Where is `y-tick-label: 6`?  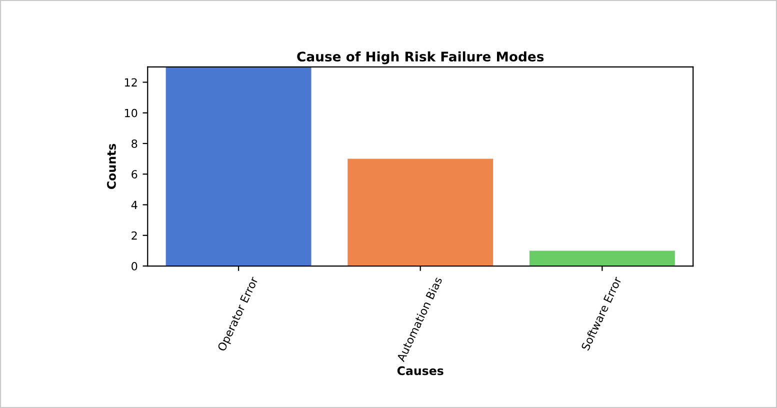
y-tick-label: 6 is located at coordinates (135, 174).